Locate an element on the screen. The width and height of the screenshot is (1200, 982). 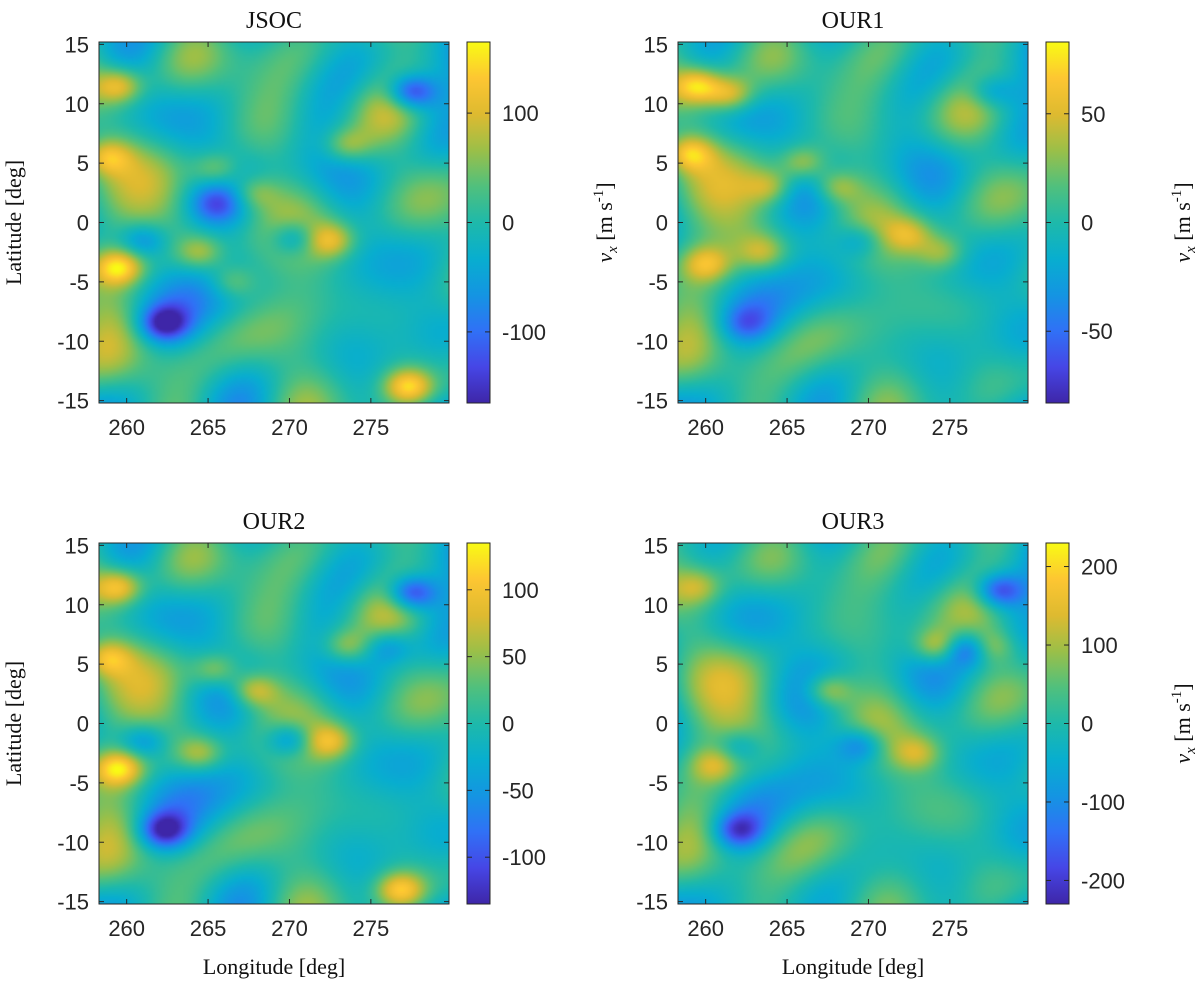
colorbar: -200 -100 0 100 200 vx [m s-1] is located at coordinates (1122, 723).